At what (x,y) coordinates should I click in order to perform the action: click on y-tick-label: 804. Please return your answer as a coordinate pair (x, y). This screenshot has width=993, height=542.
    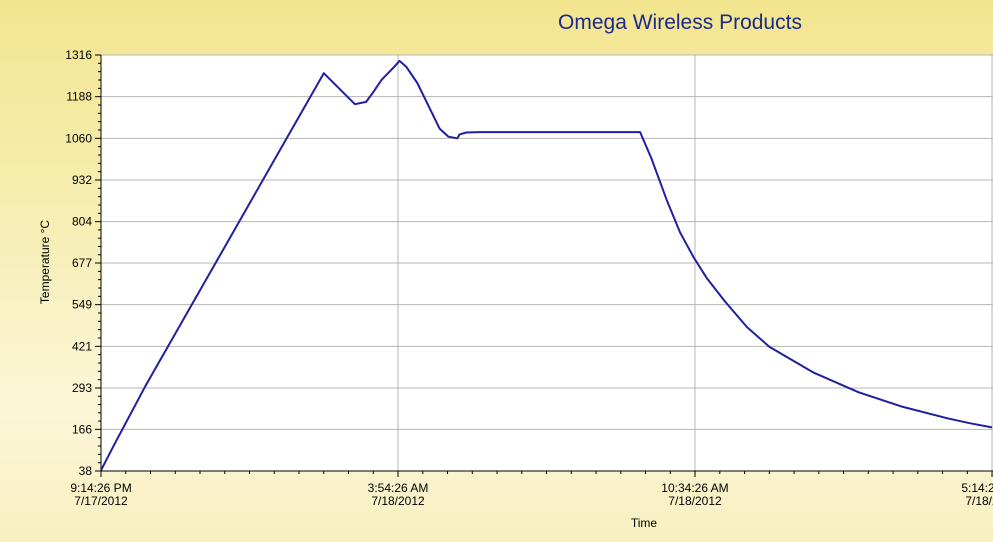
    Looking at the image, I should click on (82, 222).